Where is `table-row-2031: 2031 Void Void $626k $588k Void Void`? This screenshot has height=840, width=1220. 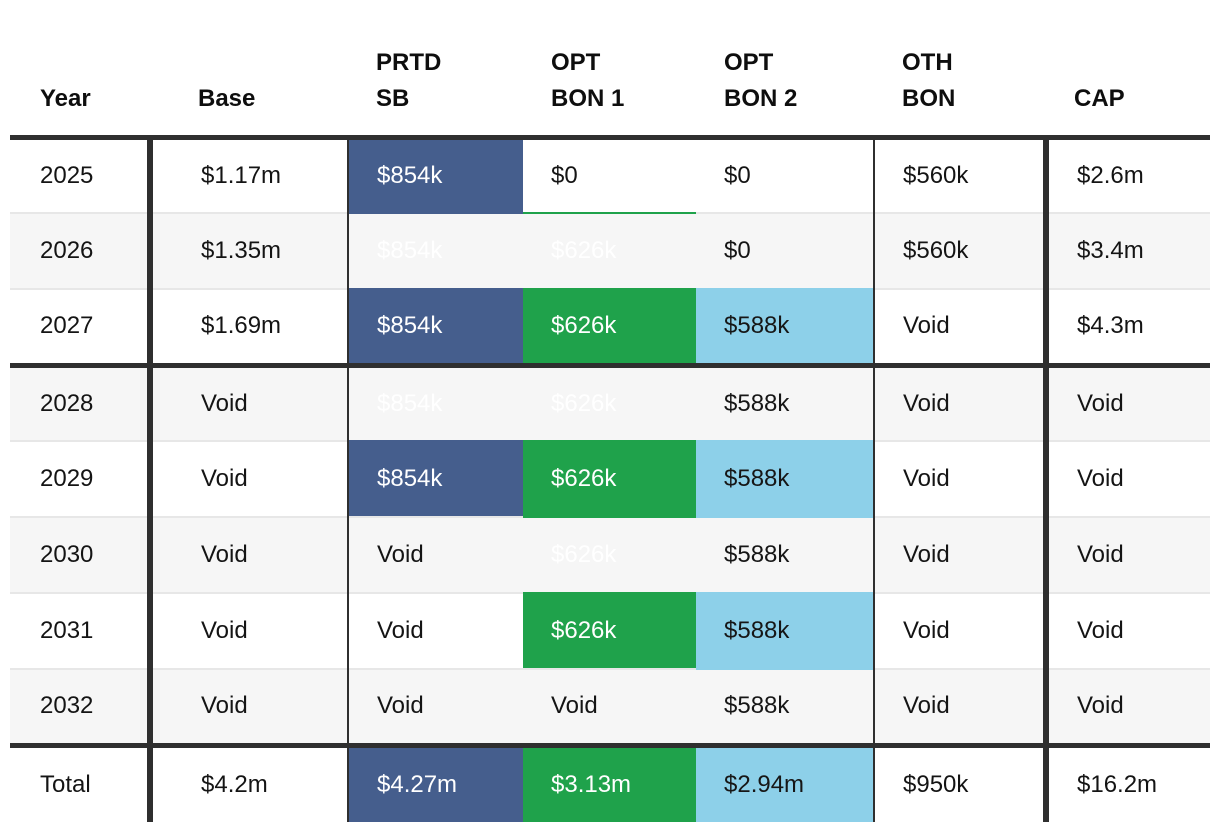 table-row-2031: 2031 Void Void $626k $588k Void Void is located at coordinates (610, 630).